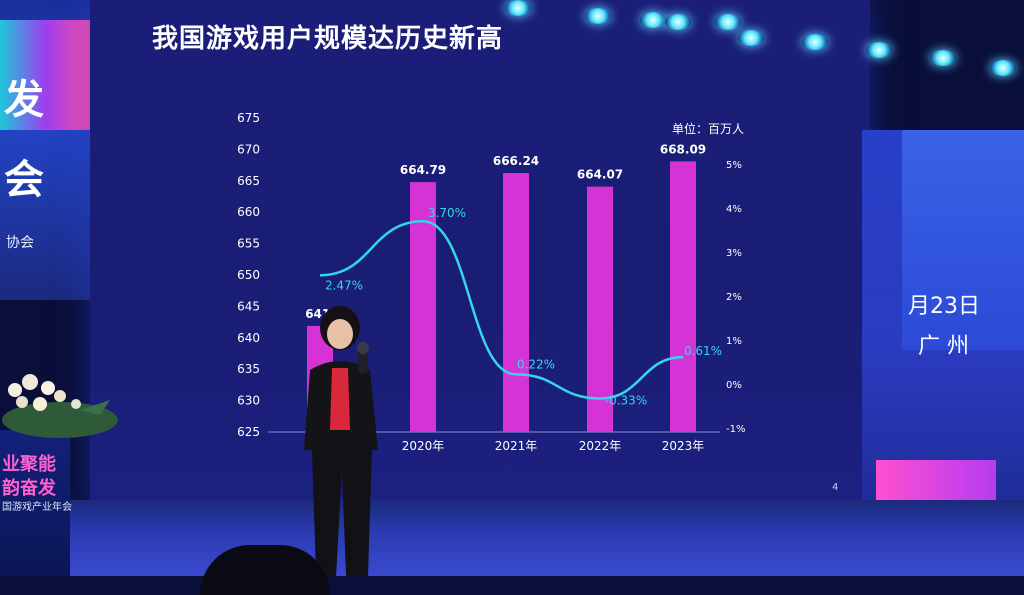 This screenshot has height=595, width=1024. Describe the element at coordinates (248, 275) in the screenshot. I see `y-left-tick-label: 650` at that location.